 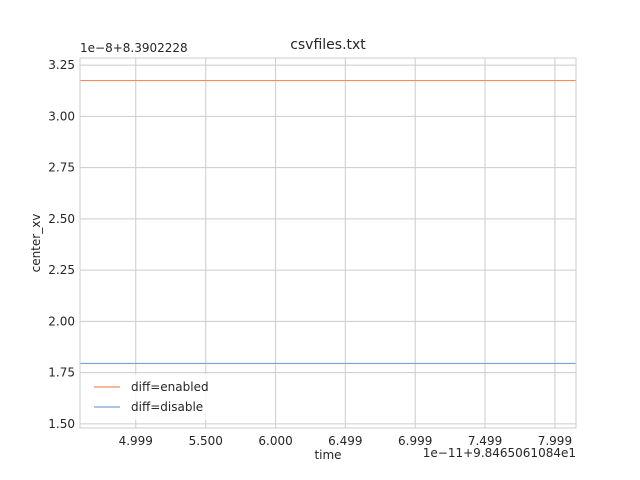 I want to click on y-tick-label: 2.75, so click(x=61, y=168).